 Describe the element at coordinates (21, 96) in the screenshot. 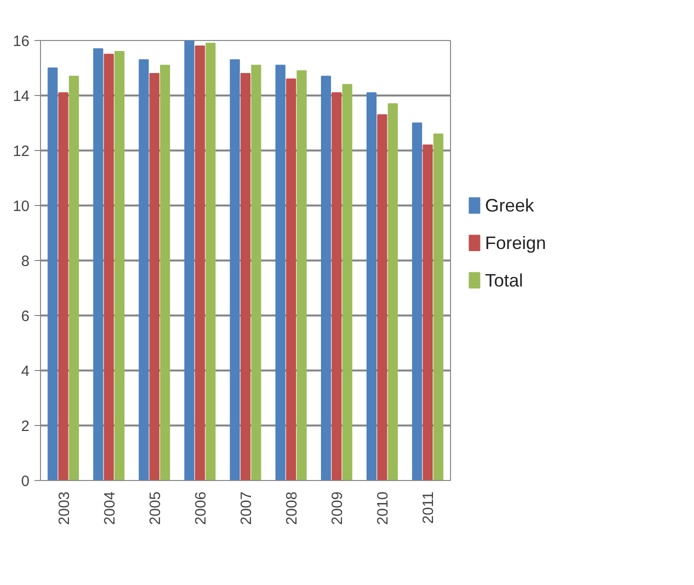

I see `y-tick-label: 14` at that location.